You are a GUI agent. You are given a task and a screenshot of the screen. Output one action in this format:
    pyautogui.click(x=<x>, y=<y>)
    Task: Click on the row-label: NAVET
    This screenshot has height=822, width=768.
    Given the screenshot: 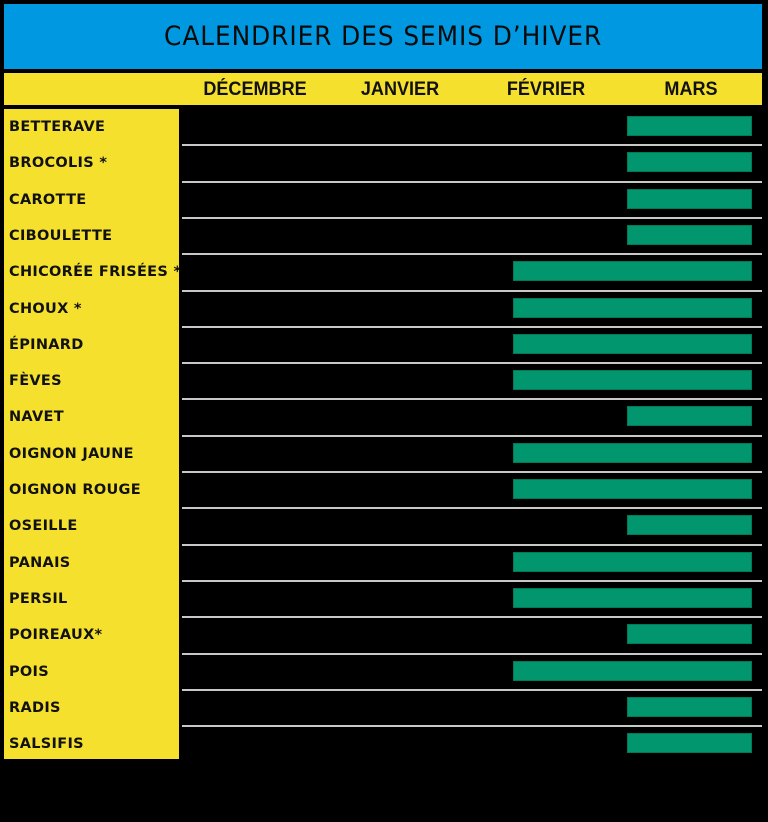 What is the action you would take?
    pyautogui.click(x=36, y=417)
    